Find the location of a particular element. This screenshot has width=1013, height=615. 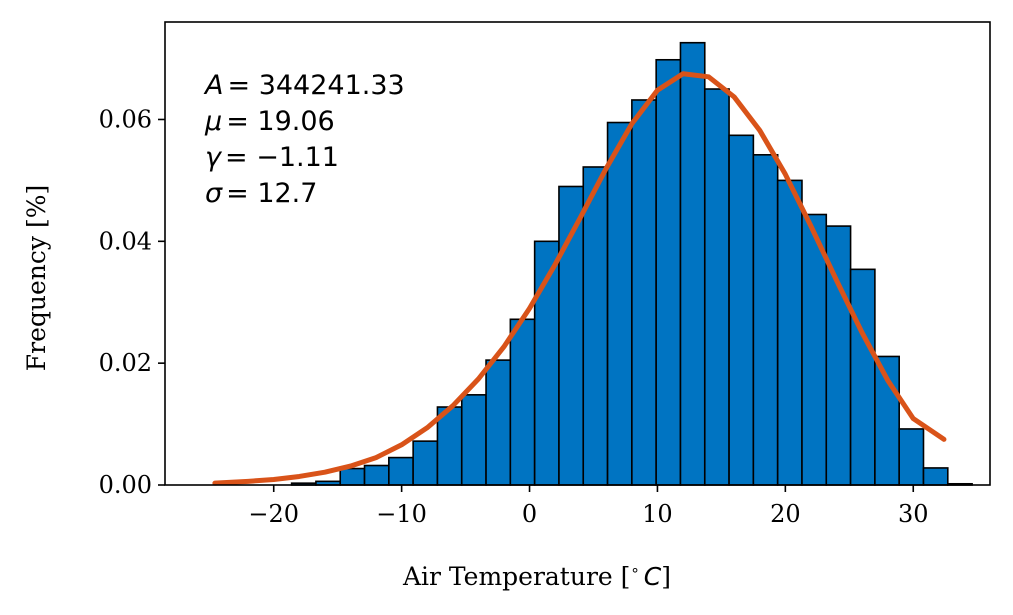

fit-parameter-2: γ = −1.11 is located at coordinates (272, 157).